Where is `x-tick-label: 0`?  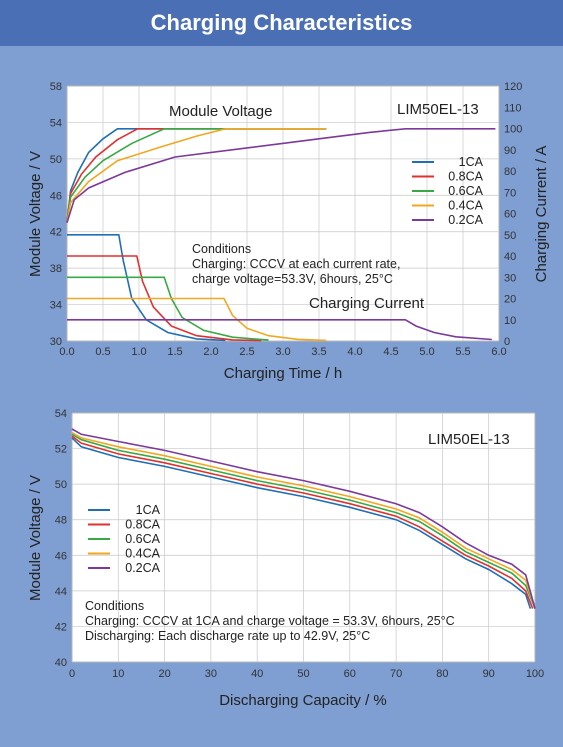
x-tick-label: 0 is located at coordinates (72, 674).